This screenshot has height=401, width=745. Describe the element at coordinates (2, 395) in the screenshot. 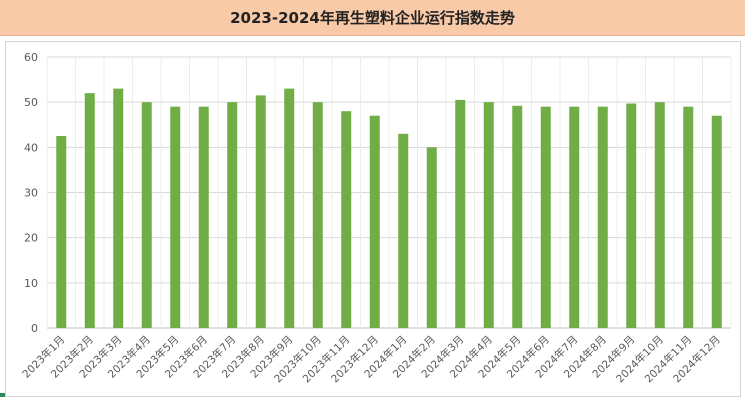

I see `sheet-edge-marker` at that location.